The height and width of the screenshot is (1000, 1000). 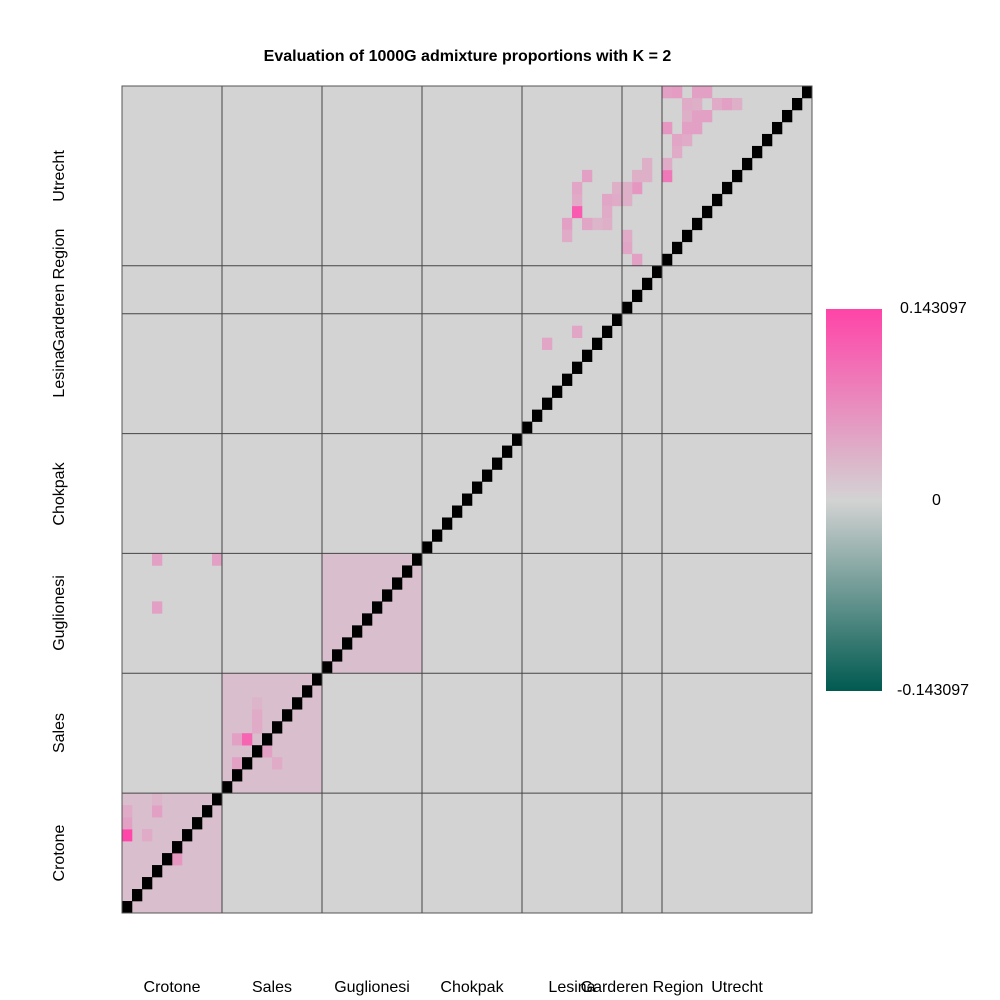 I want to click on legend-max-label: 0.143097, so click(x=933, y=308).